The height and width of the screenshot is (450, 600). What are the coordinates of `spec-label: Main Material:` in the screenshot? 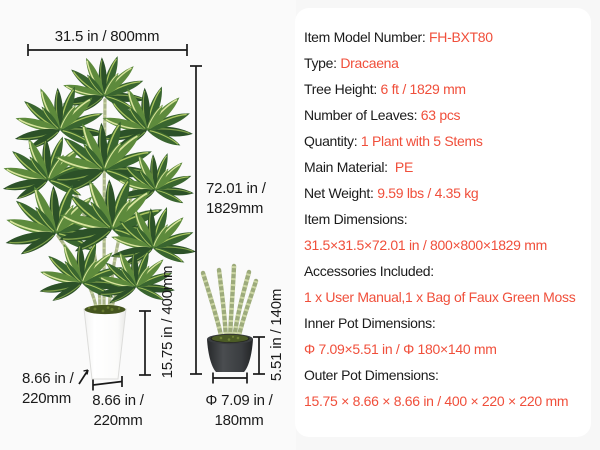 It's located at (349, 167).